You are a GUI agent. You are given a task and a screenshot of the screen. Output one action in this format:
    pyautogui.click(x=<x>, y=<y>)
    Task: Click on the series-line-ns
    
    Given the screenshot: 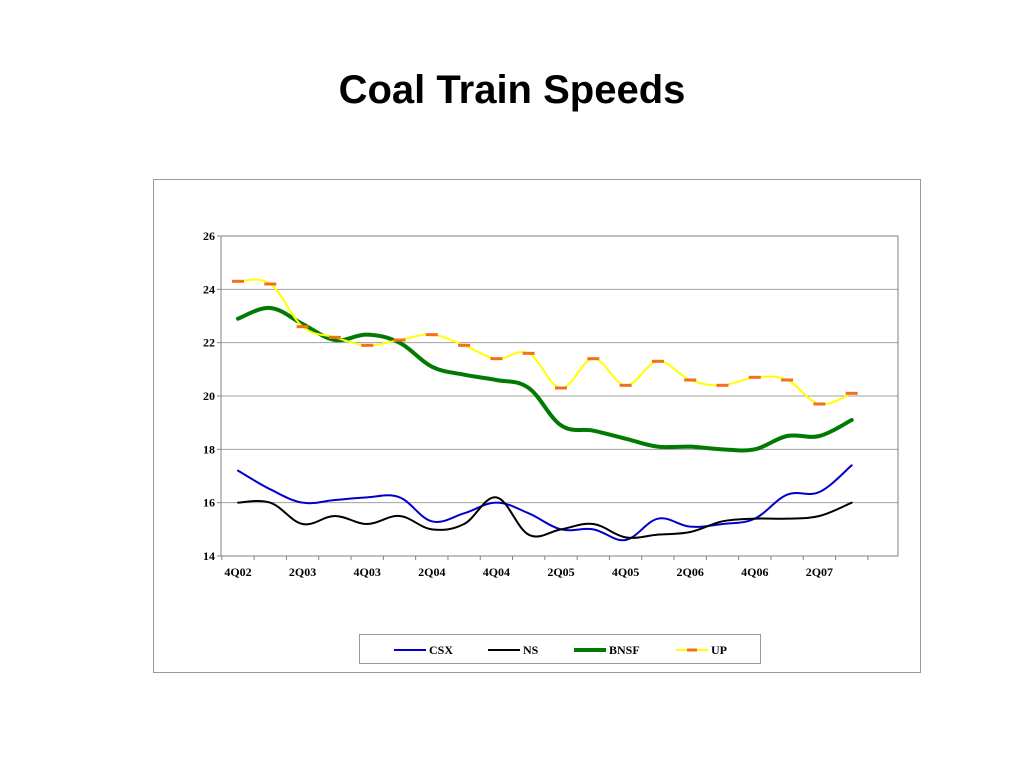 What is the action you would take?
    pyautogui.click(x=545, y=517)
    